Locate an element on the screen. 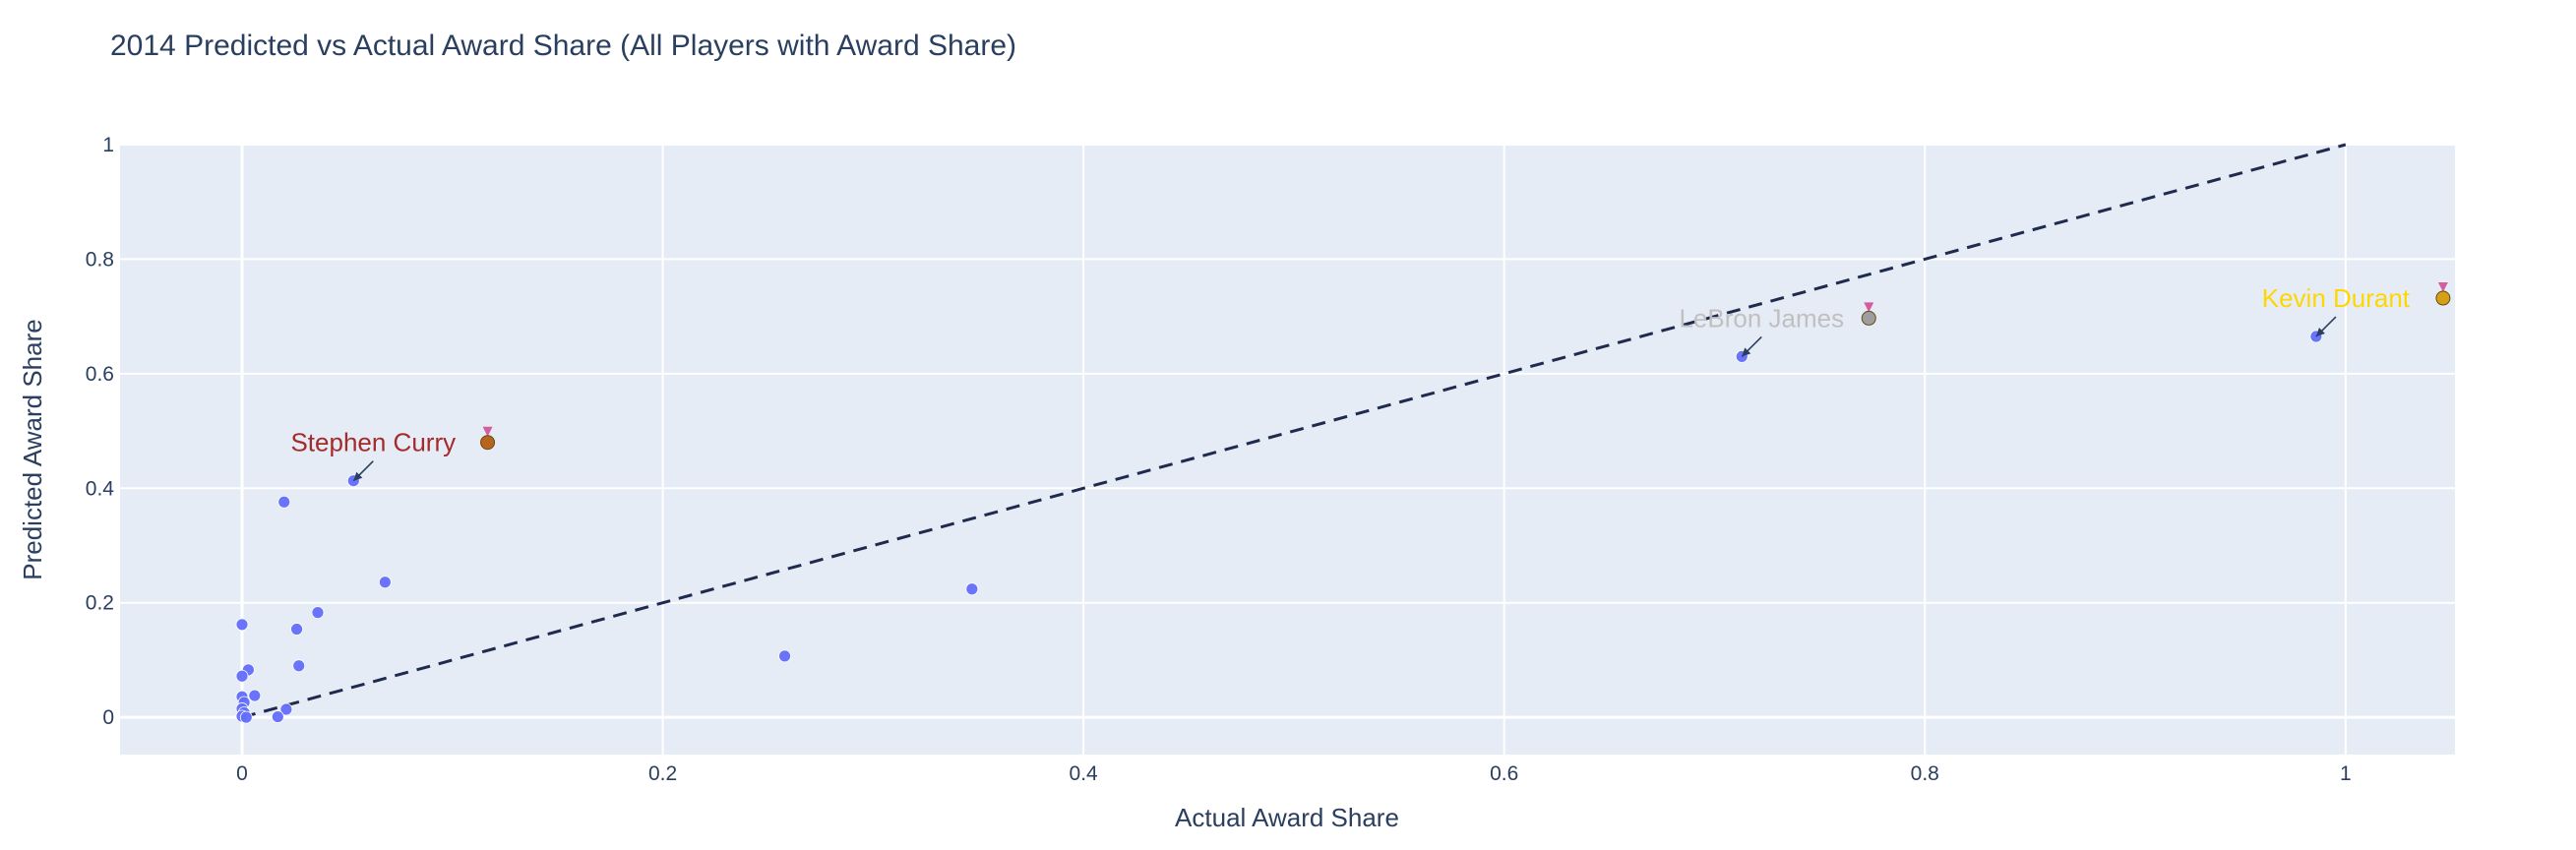  y-axis-ticks: 0 0.2 0.4 0.6 0.8 1 is located at coordinates (100, 431).